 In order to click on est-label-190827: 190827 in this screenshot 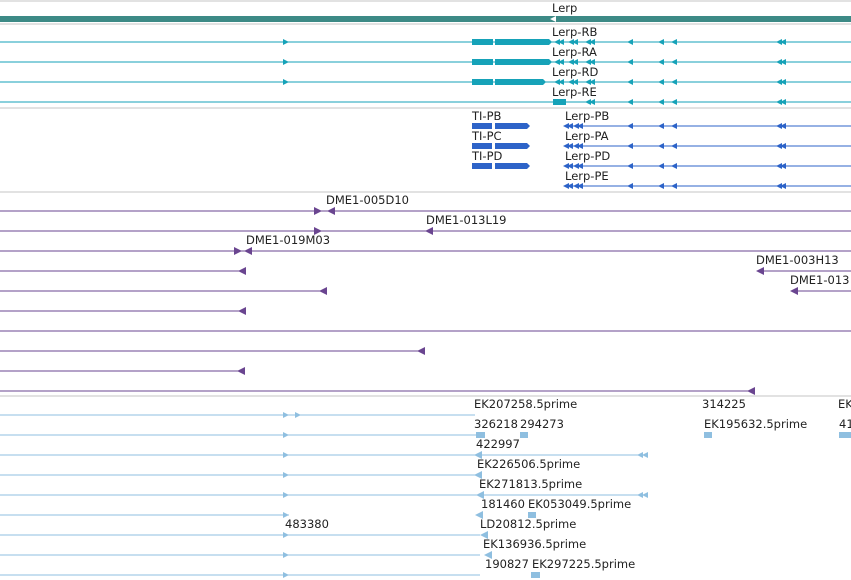, I will do `click(507, 564)`.